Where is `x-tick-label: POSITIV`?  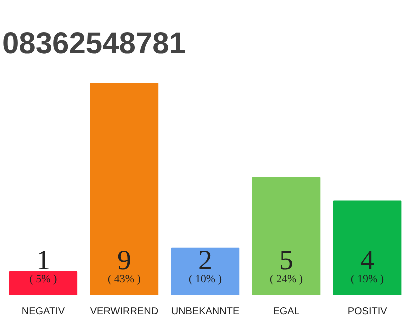 x-tick-label: POSITIV is located at coordinates (368, 312).